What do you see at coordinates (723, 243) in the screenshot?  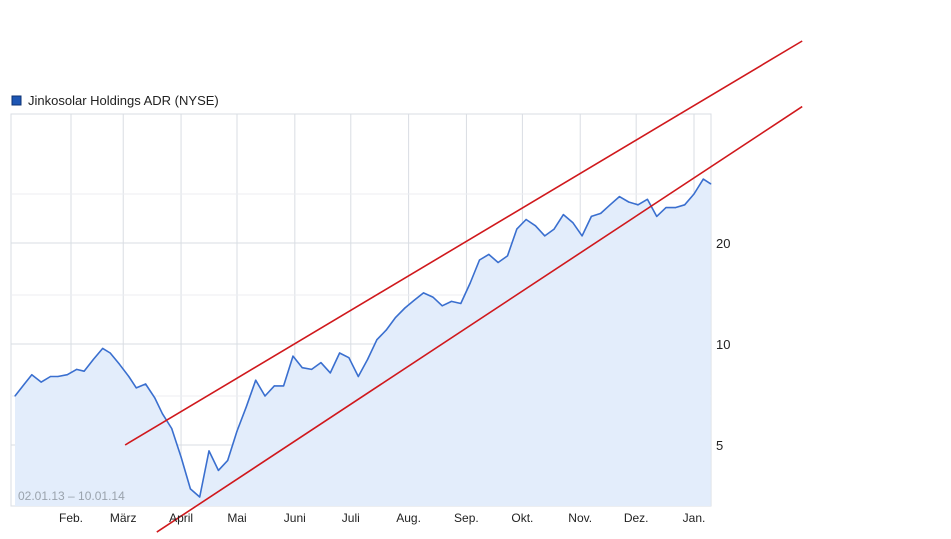 I see `y-tick-label: 20` at bounding box center [723, 243].